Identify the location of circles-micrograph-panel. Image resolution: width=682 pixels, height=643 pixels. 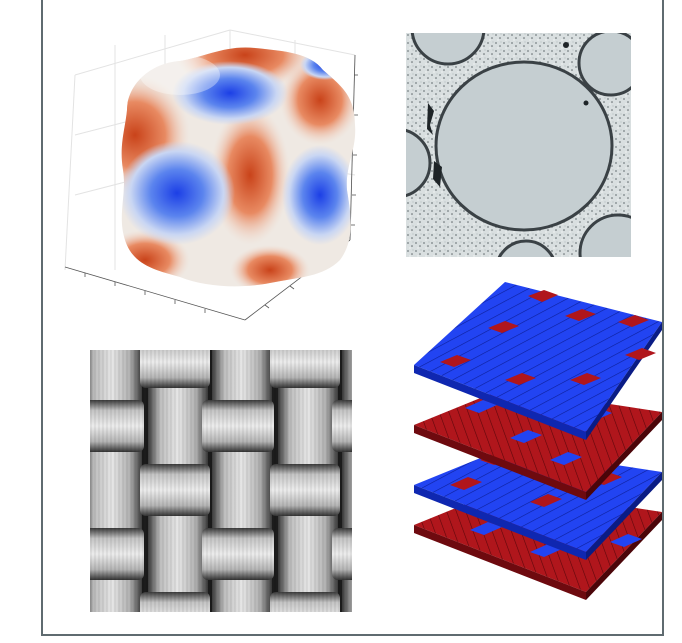
(518, 145).